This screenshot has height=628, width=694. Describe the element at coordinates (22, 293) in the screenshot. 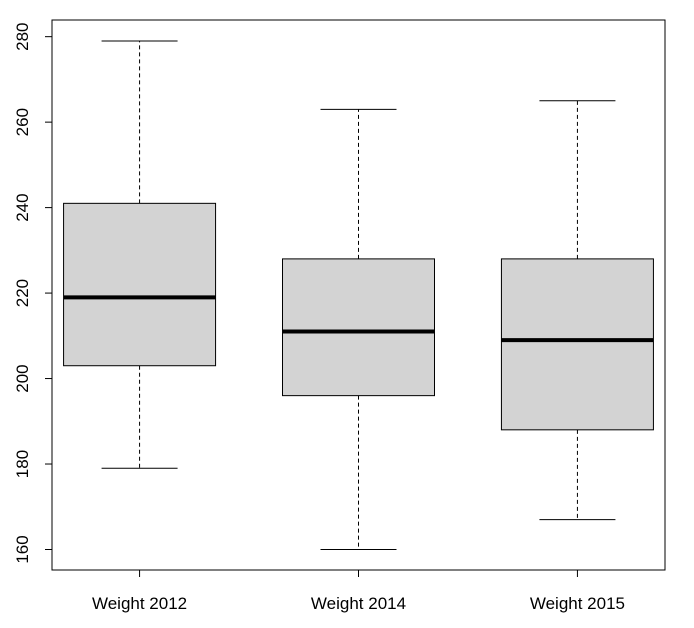

I see `y-tick-label: 220` at that location.